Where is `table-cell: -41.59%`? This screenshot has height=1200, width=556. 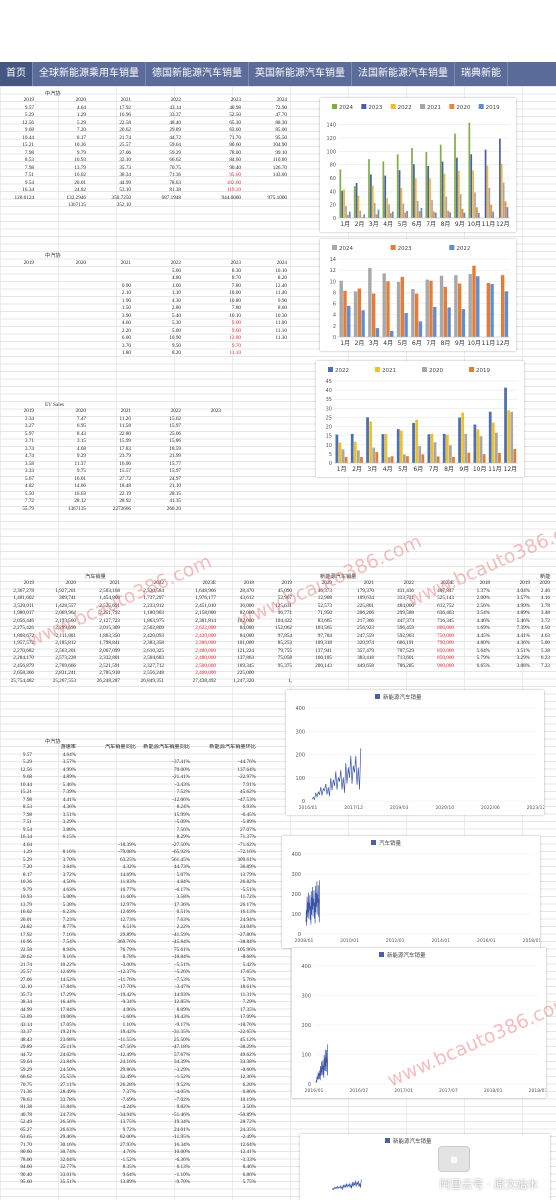 table-cell: -41.59% is located at coordinates (181, 934).